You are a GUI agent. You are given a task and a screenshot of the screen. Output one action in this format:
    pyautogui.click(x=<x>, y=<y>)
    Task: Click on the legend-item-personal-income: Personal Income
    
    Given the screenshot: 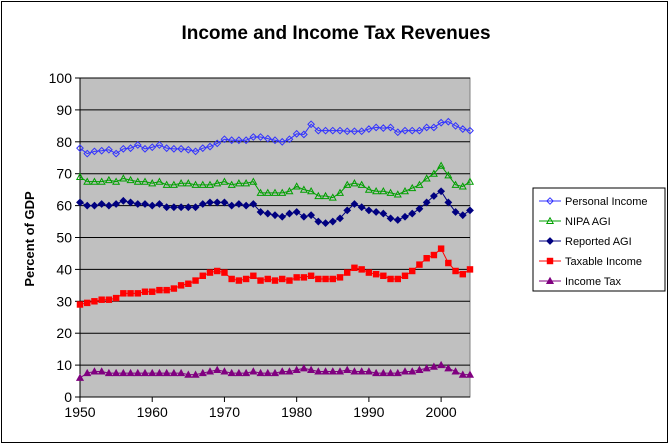 What is the action you would take?
    pyautogui.click(x=593, y=202)
    